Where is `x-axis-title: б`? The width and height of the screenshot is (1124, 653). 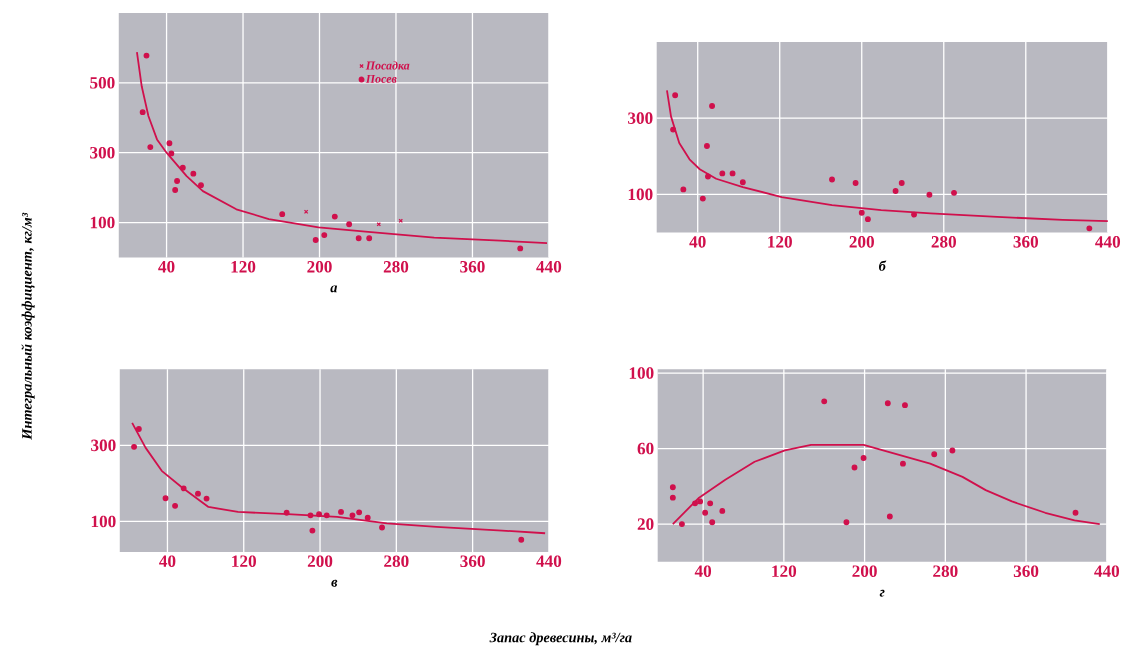
x-axis-title: б is located at coordinates (883, 265).